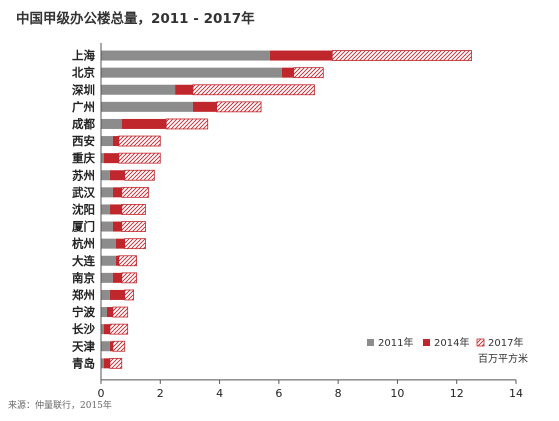 The image size is (559, 421). I want to click on category-label: 成都, so click(83, 124).